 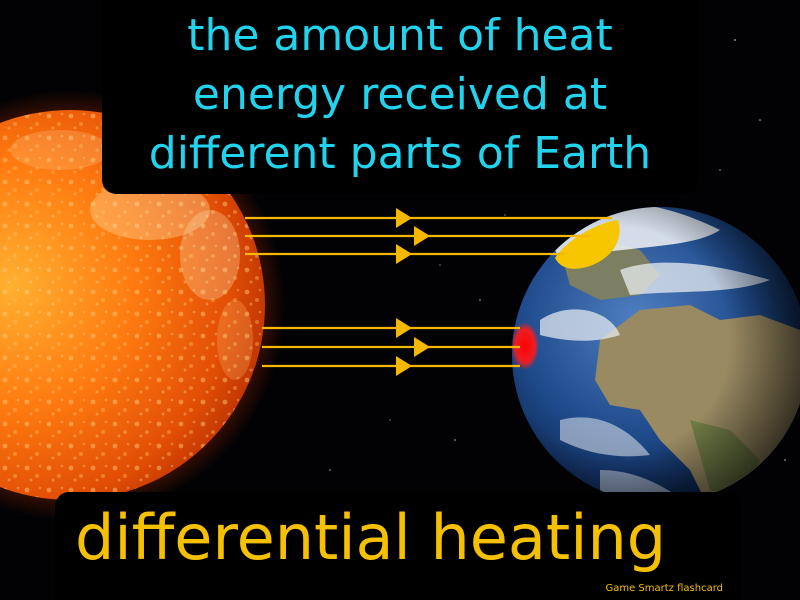 I want to click on sun-rays, so click(x=428, y=292).